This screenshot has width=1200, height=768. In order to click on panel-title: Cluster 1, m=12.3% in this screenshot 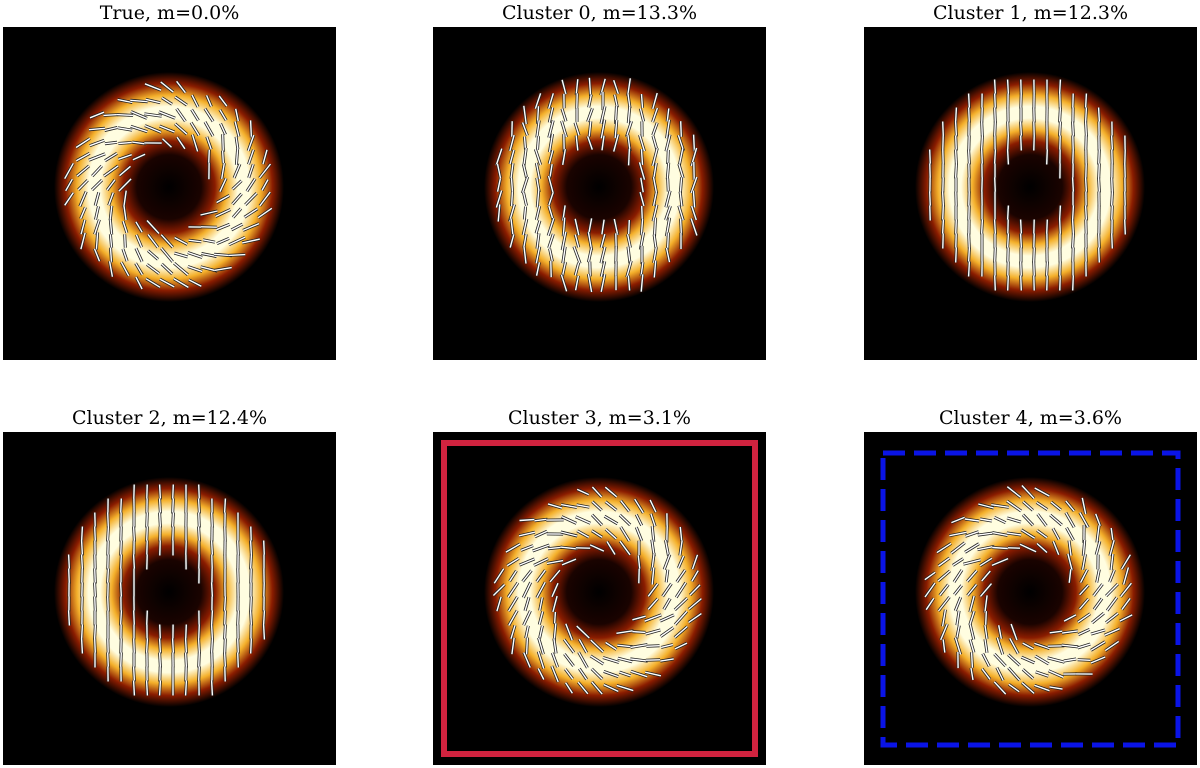, I will do `click(1030, 13)`.